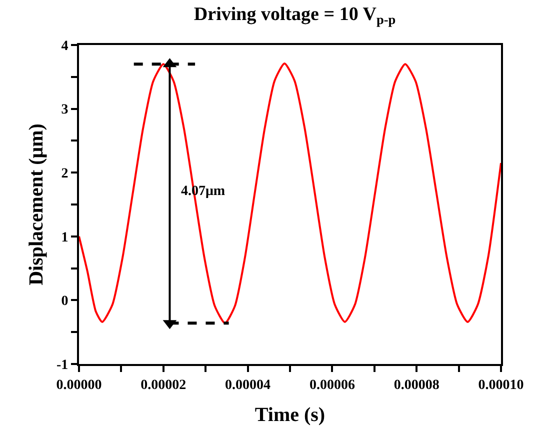 The image size is (536, 434). What do you see at coordinates (417, 385) in the screenshot?
I see `x-tick-label: 0.00008` at bounding box center [417, 385].